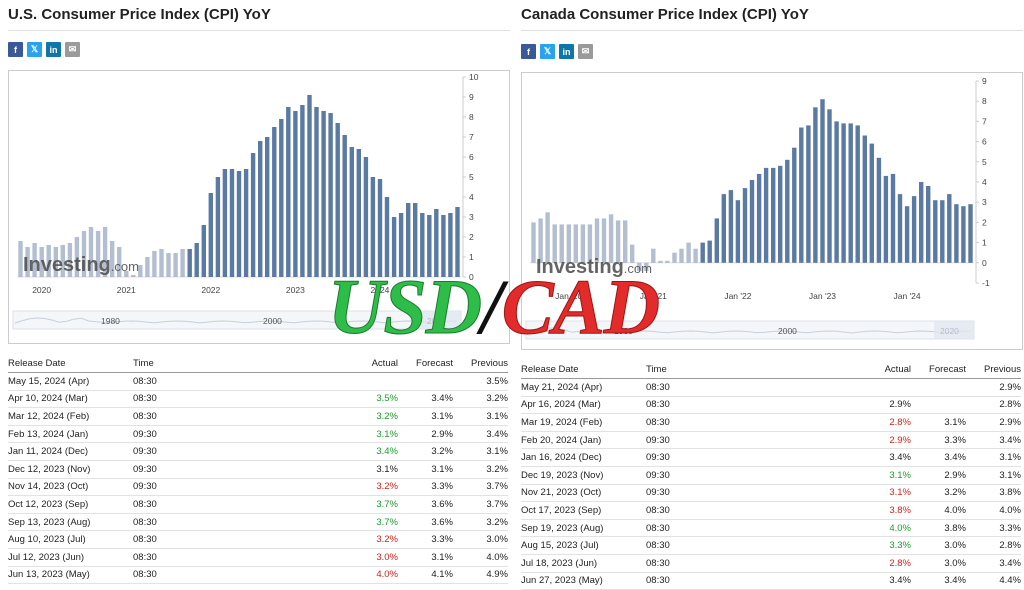  I want to click on release-date-cell: May 15, 2024 (Apr), so click(70, 381).